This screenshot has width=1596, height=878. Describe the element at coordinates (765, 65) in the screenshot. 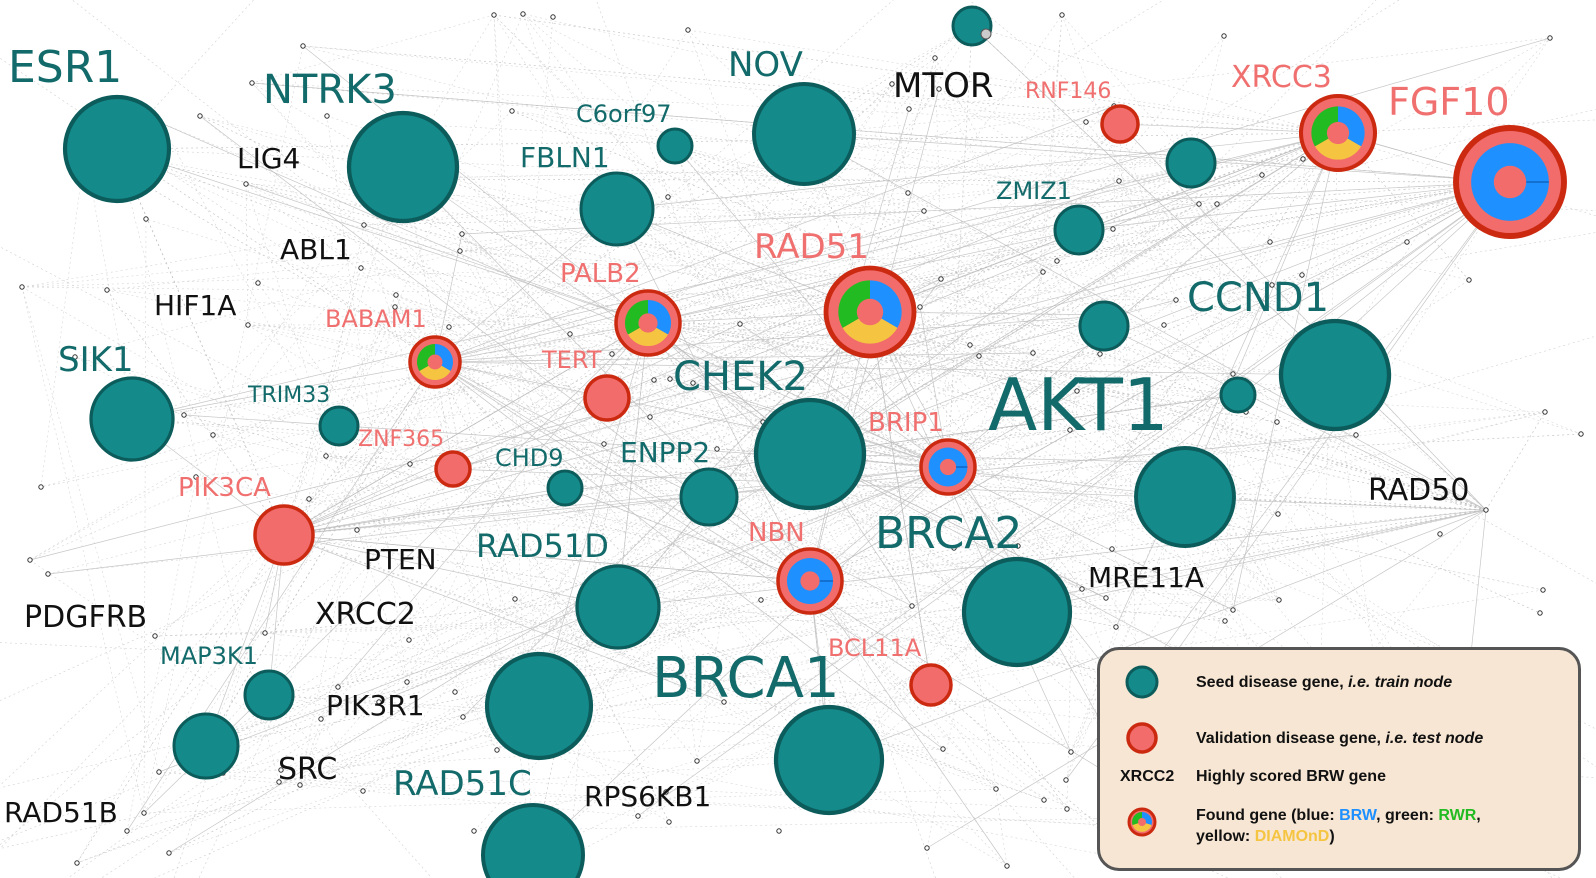

I see `seed-label-nov: NOV` at that location.